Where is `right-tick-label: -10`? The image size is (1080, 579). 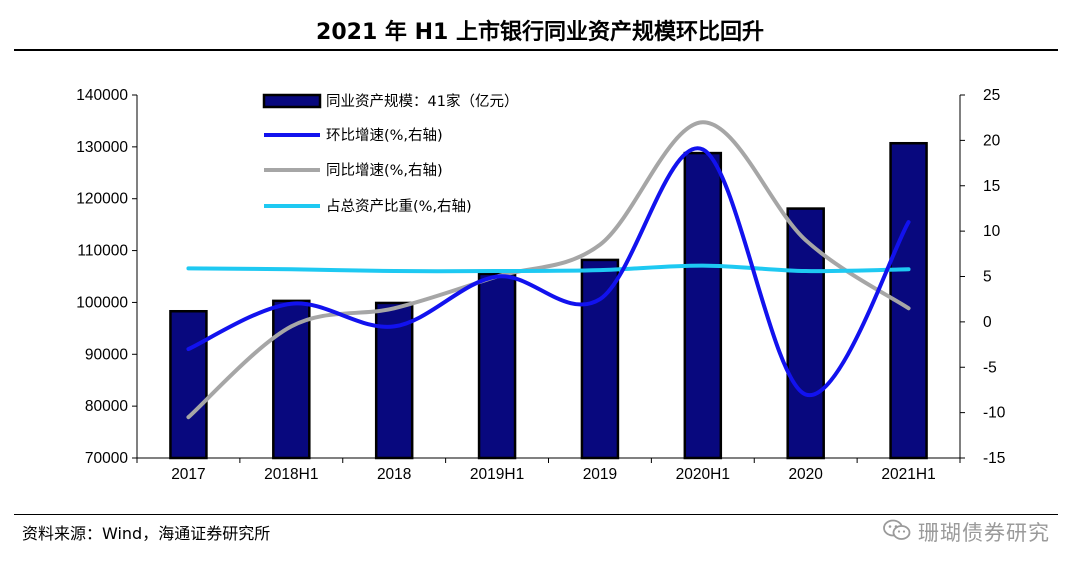
right-tick-label: -10 is located at coordinates (994, 413).